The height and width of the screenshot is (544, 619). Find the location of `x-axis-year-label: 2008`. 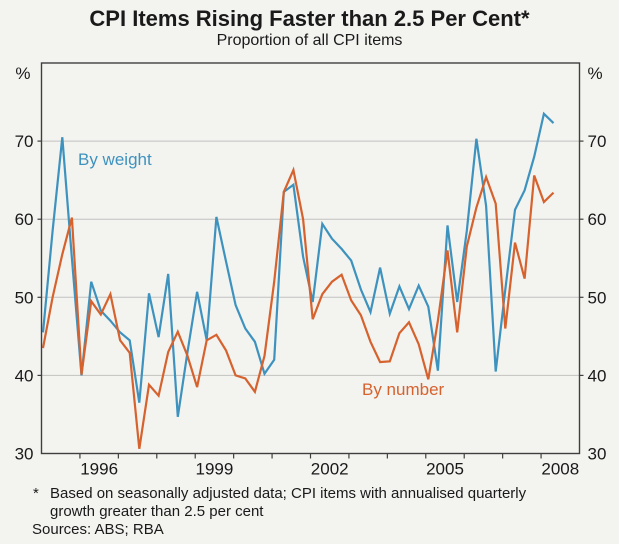

x-axis-year-label: 2008 is located at coordinates (560, 469).